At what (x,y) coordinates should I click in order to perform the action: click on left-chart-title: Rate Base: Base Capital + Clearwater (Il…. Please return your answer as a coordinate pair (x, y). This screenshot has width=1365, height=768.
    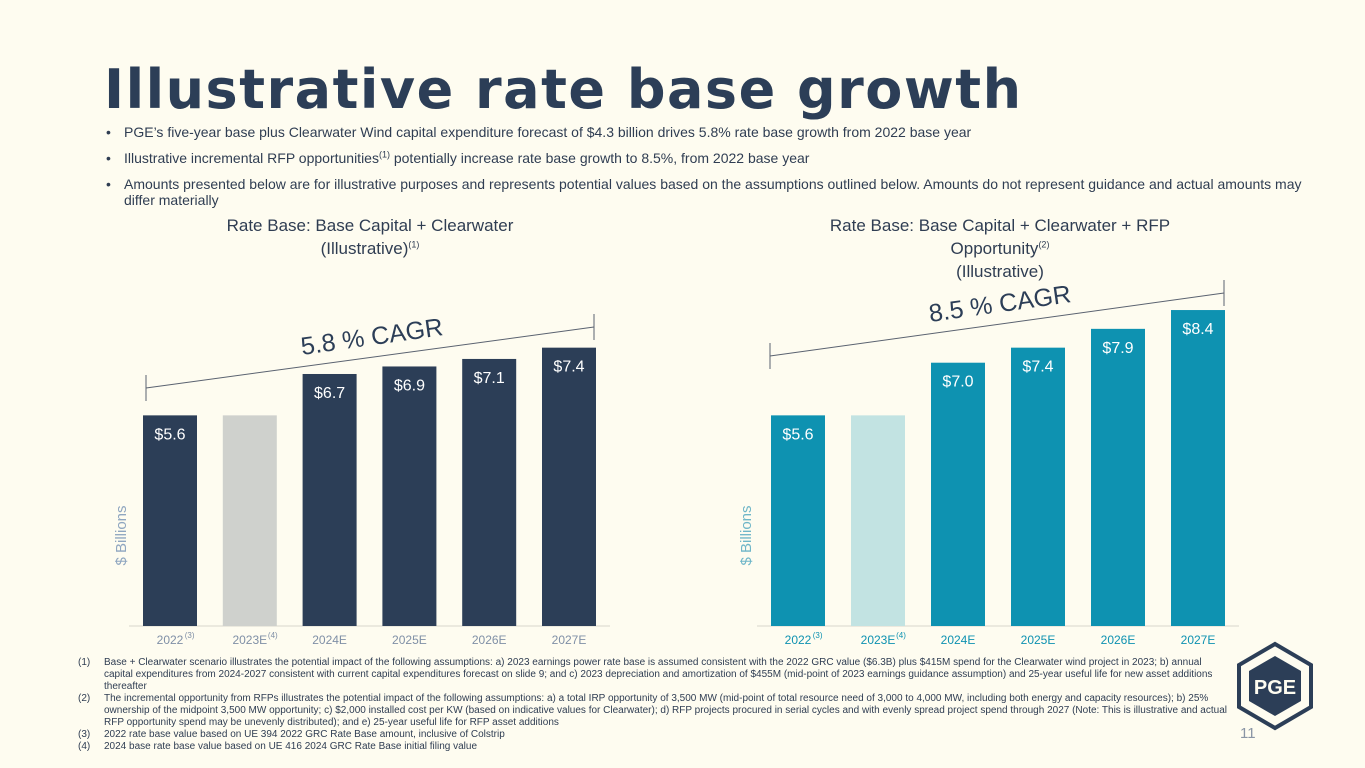
    Looking at the image, I should click on (370, 237).